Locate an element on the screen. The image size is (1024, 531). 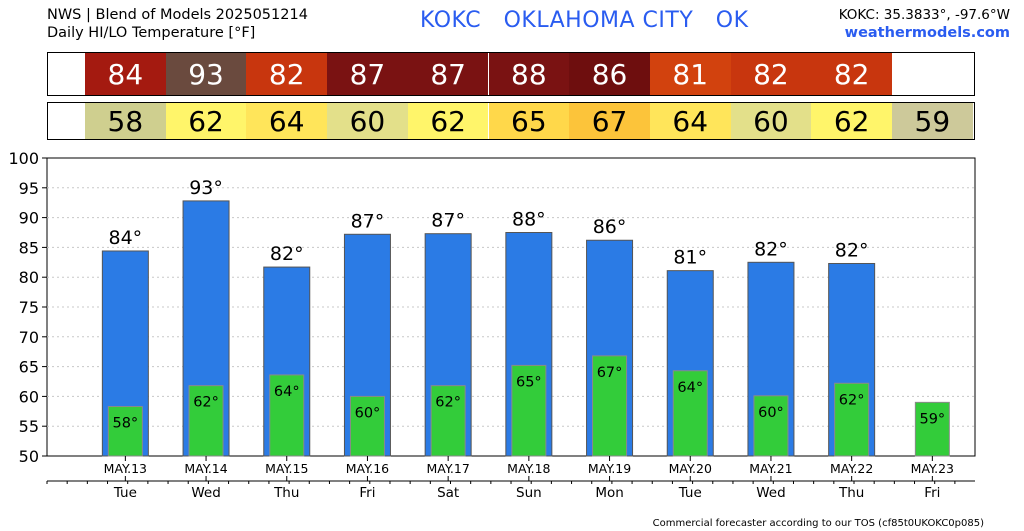
x-date-label: MAY.22 is located at coordinates (851, 468).